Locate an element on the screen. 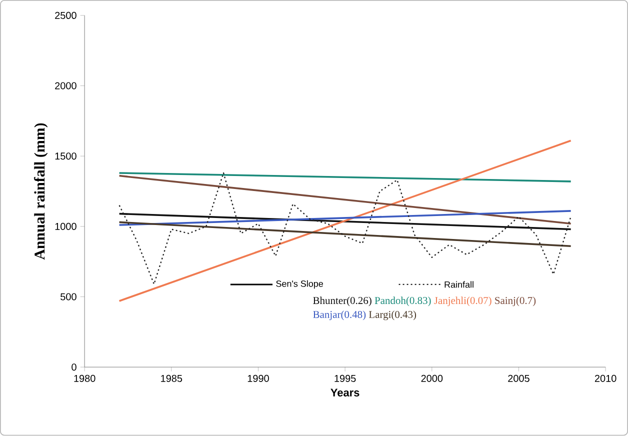 The width and height of the screenshot is (628, 436). annotation: Sen's Slope is located at coordinates (299, 284).